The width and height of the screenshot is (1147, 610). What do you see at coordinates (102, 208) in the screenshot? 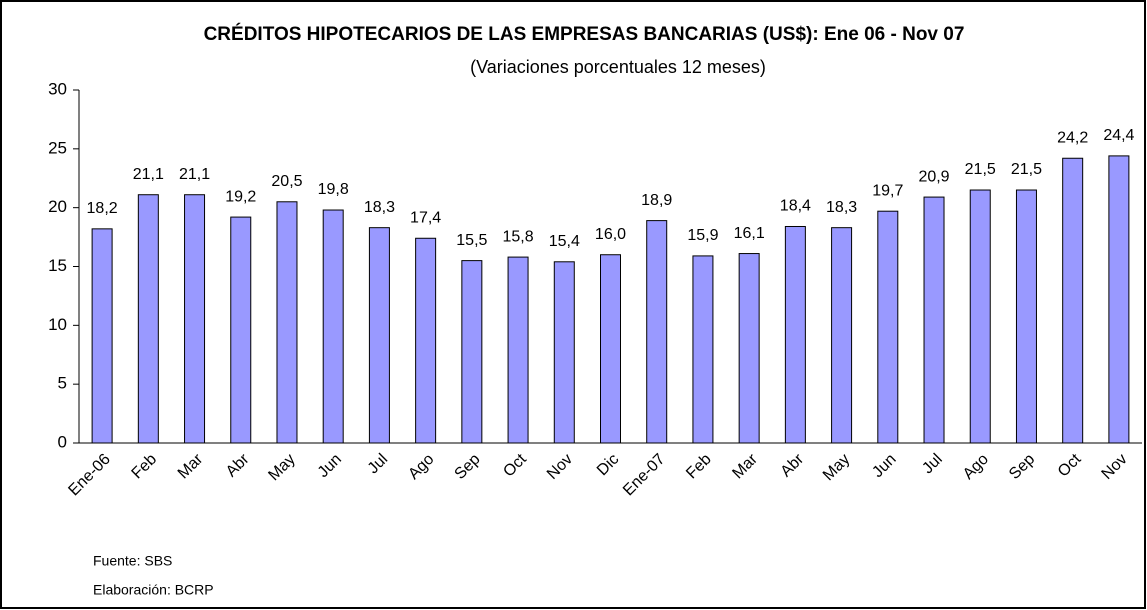
I see `value-label: 18,2` at bounding box center [102, 208].